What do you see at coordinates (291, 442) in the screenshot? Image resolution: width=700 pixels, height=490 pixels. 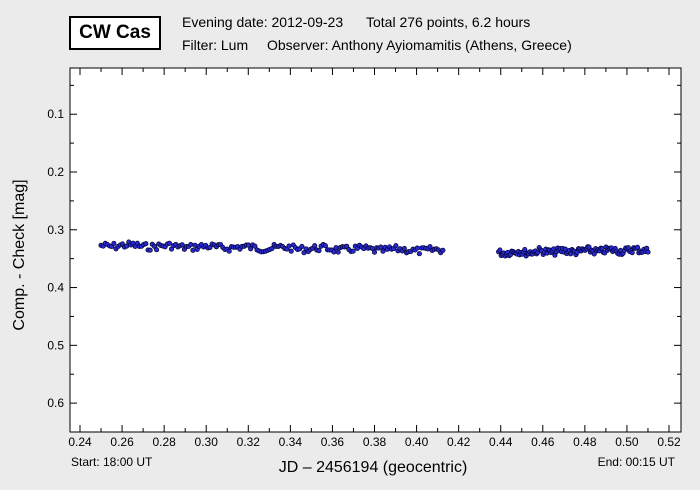 I see `x-tick-label: 0.34` at bounding box center [291, 442].